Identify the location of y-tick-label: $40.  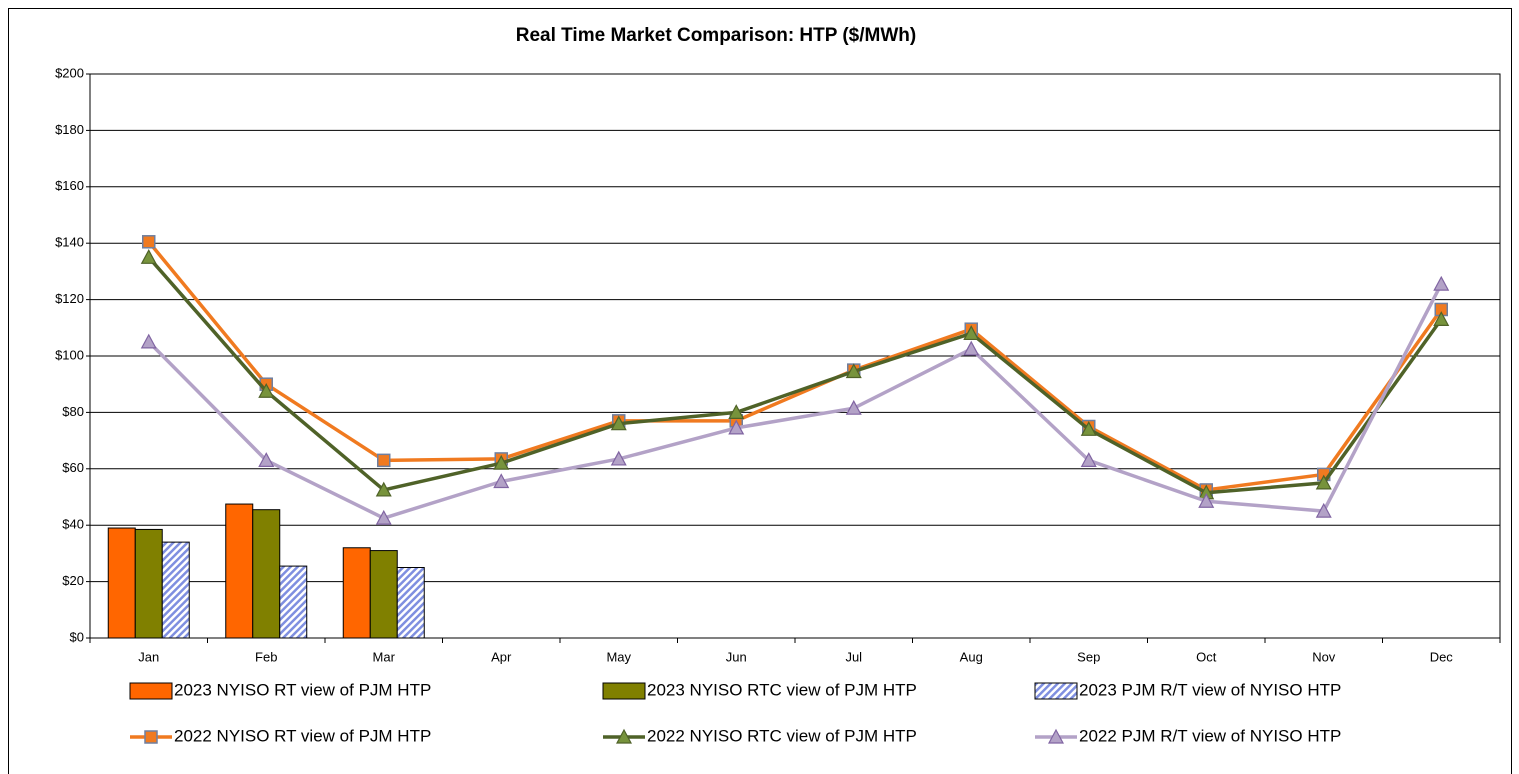
(73, 524).